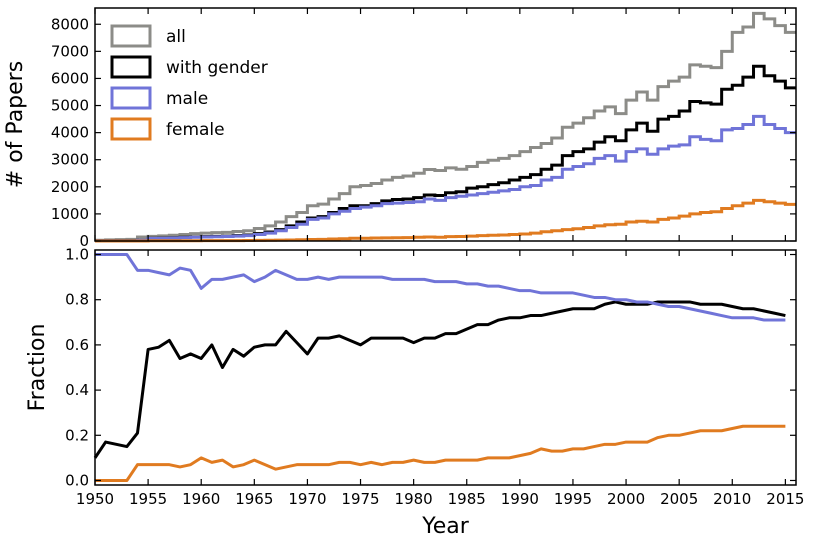 The height and width of the screenshot is (548, 823). Describe the element at coordinates (440, 287) in the screenshot. I see `fraction-series-male` at that location.